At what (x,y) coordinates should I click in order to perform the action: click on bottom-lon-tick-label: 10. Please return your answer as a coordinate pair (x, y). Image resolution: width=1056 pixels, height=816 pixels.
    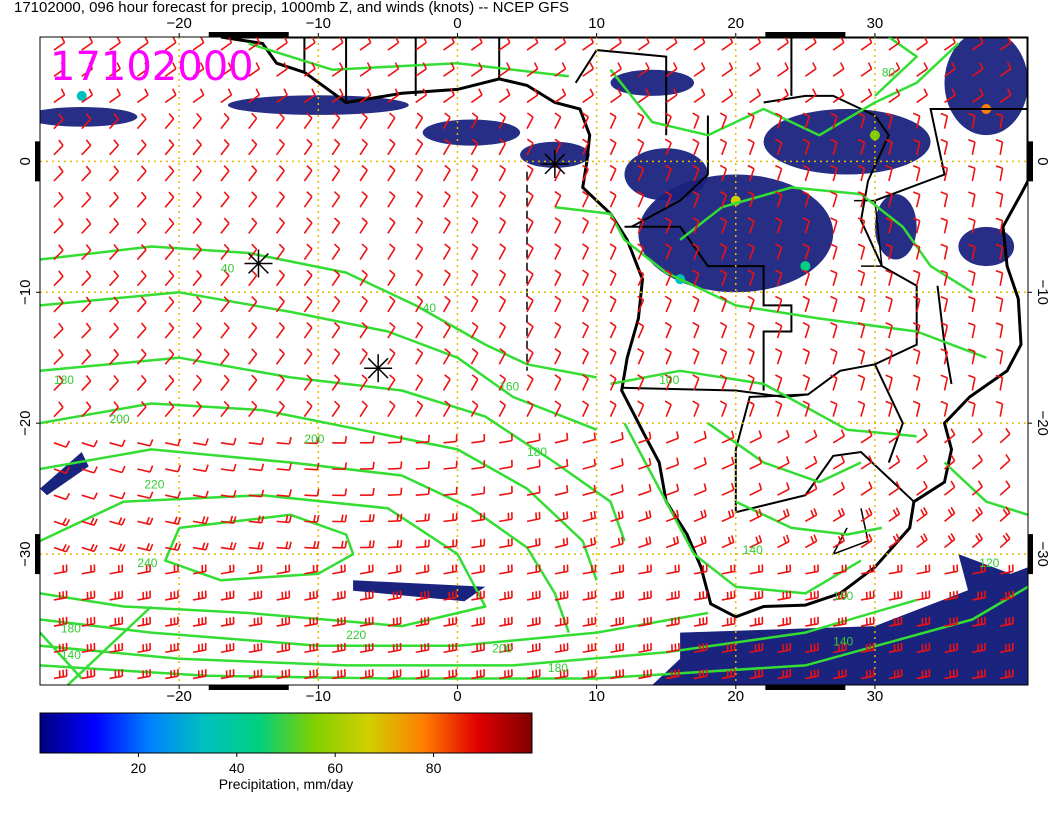
    Looking at the image, I should click on (596, 696).